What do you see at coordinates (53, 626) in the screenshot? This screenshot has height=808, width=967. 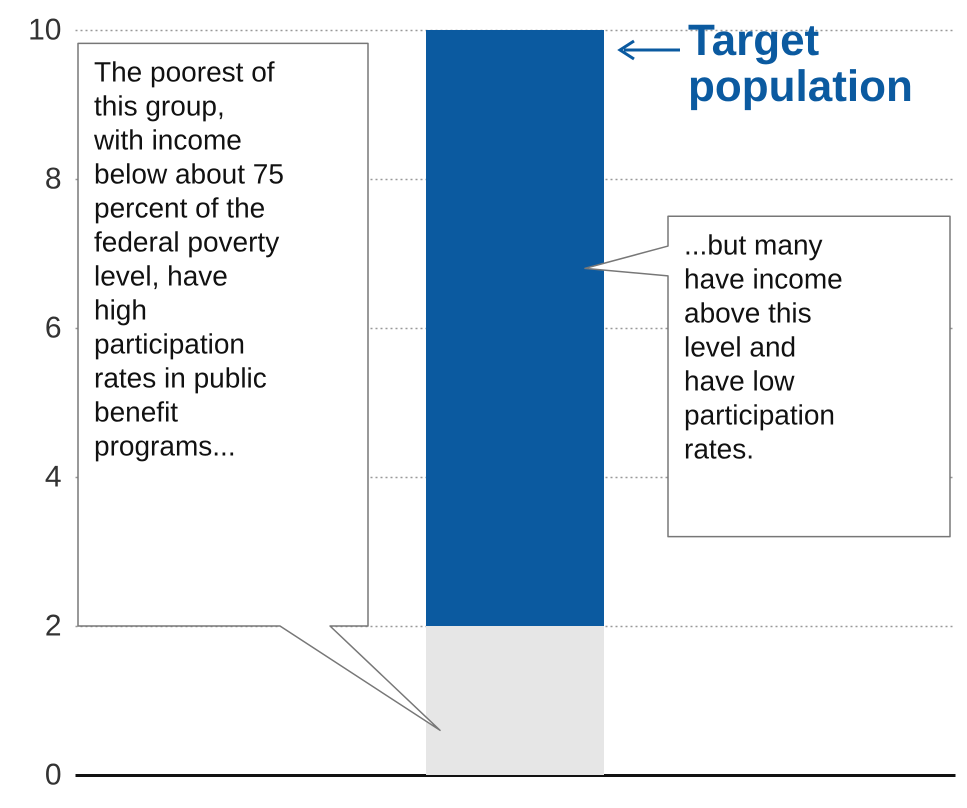 I see `y-tick-label: 2` at bounding box center [53, 626].